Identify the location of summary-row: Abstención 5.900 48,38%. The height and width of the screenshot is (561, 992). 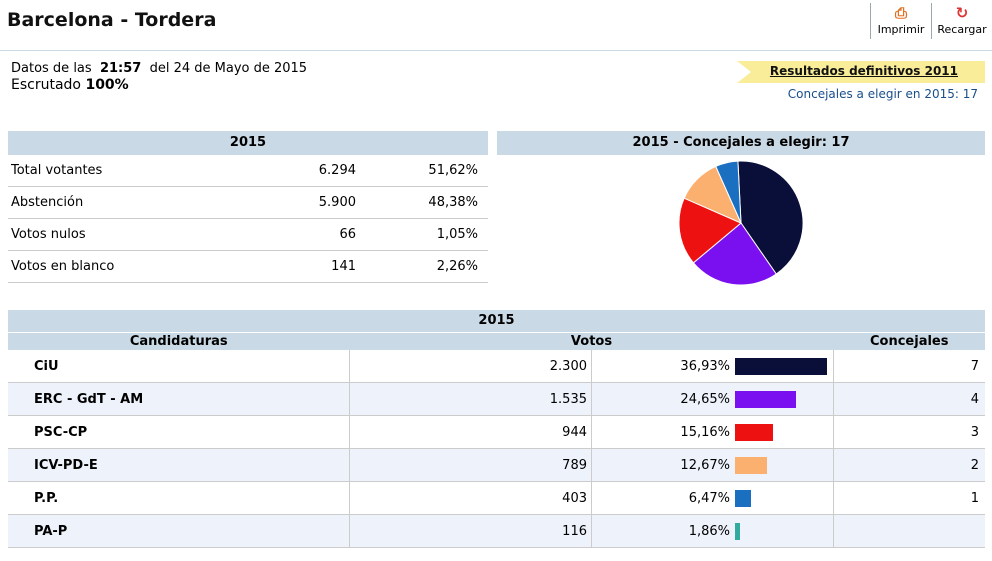
(248, 202).